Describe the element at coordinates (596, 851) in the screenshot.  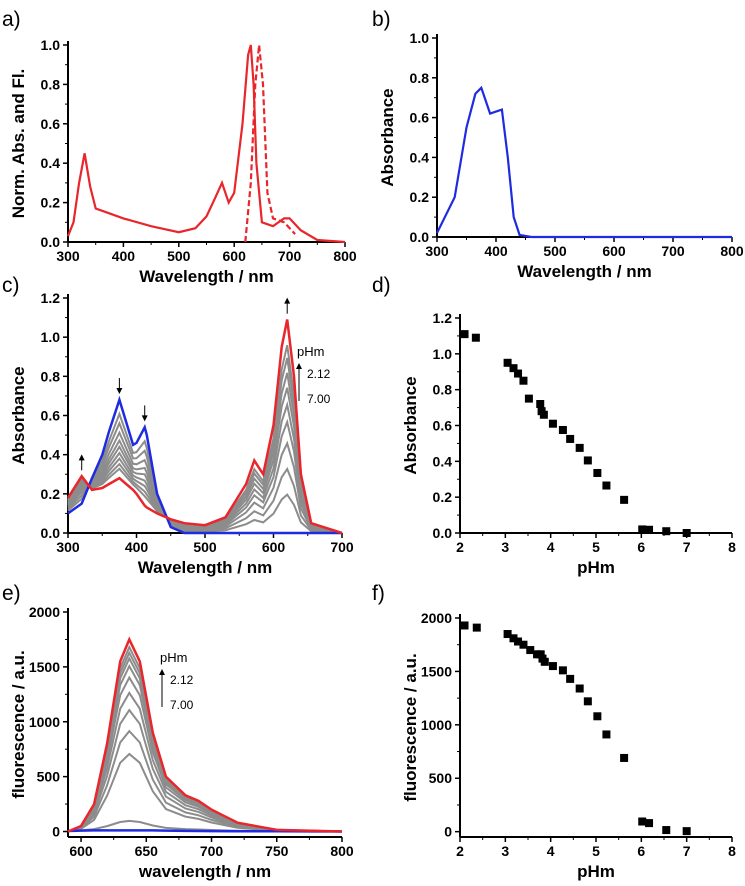
I see `x-tick-label: 5` at that location.